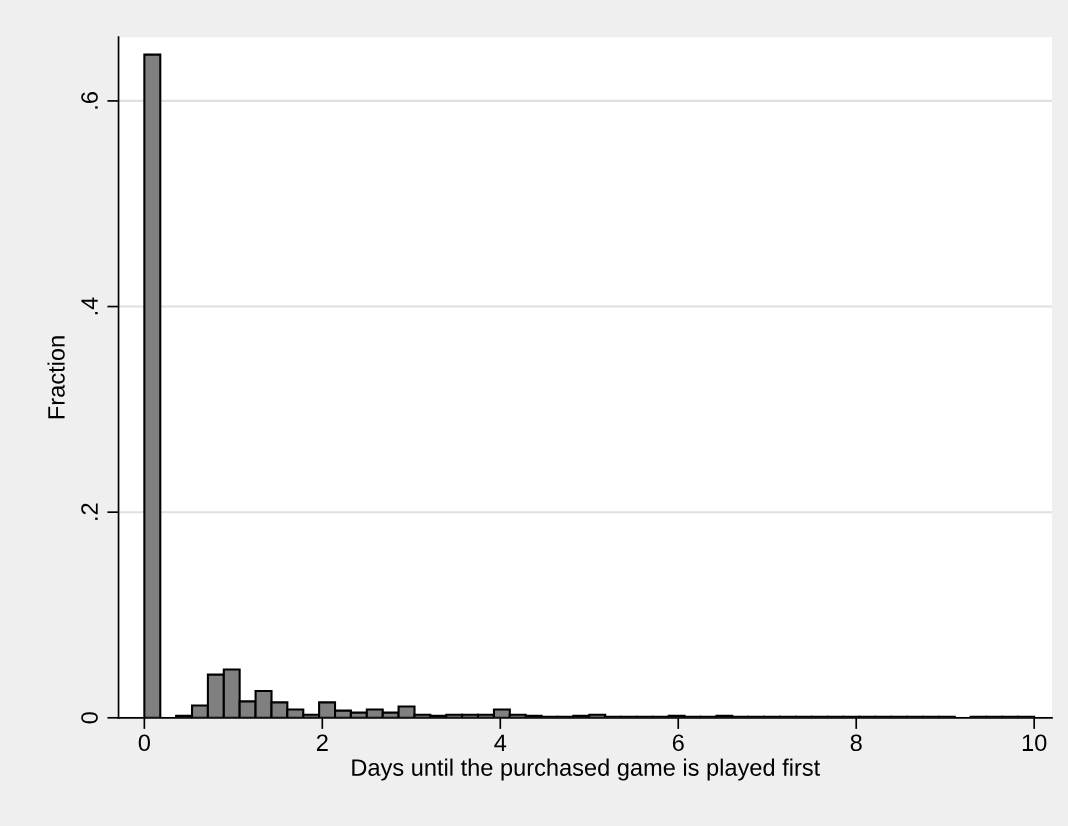  I want to click on y-tick-label: .4, so click(89, 306).